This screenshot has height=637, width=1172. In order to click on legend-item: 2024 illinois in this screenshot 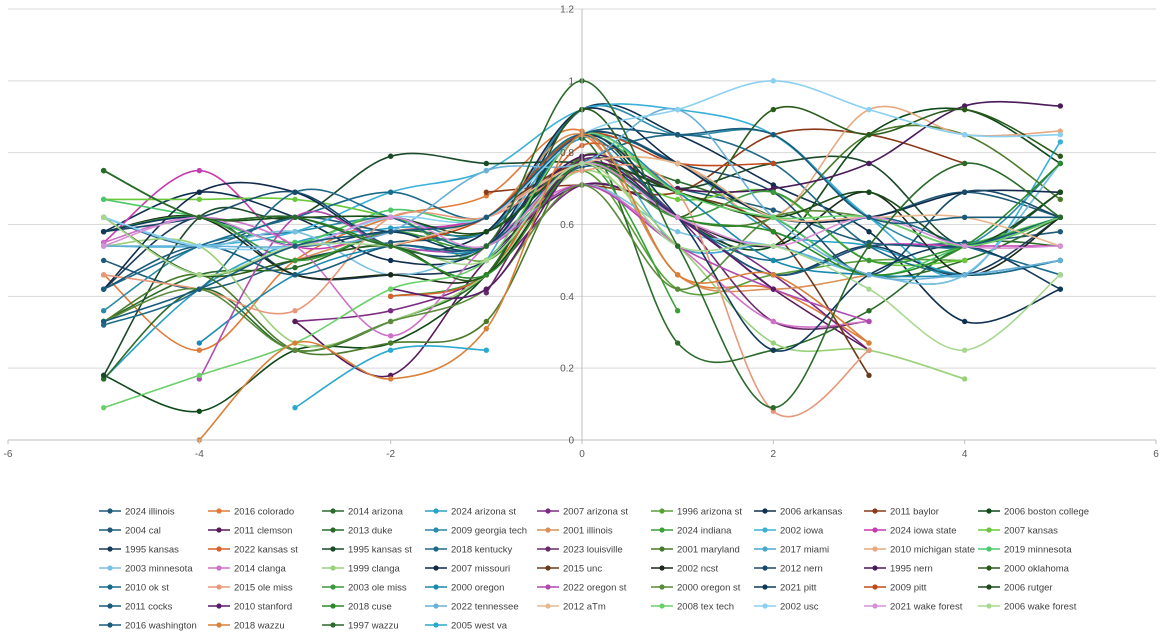, I will do `click(137, 511)`.